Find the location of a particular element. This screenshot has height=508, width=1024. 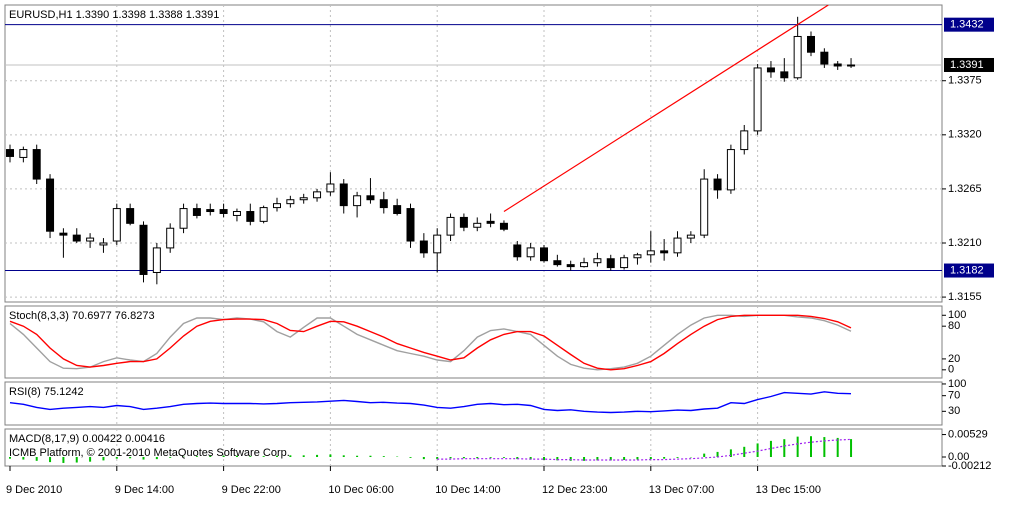

panel-title: RSI(8) 75.1242 is located at coordinates (46, 392).